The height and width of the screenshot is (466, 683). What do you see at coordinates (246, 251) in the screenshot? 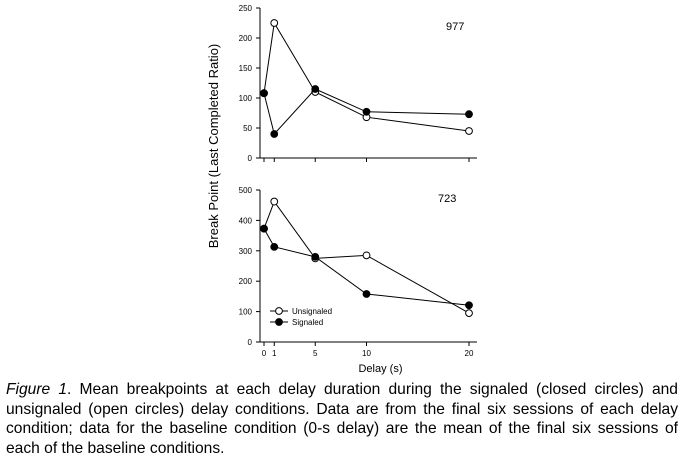
I see `y-tick-label: 300` at bounding box center [246, 251].